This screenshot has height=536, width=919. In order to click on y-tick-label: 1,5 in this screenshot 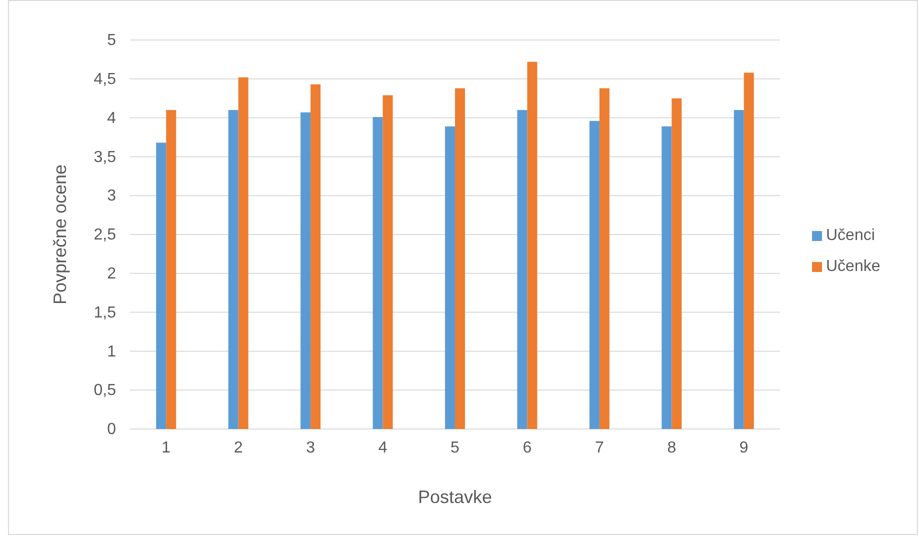, I will do `click(105, 313)`.